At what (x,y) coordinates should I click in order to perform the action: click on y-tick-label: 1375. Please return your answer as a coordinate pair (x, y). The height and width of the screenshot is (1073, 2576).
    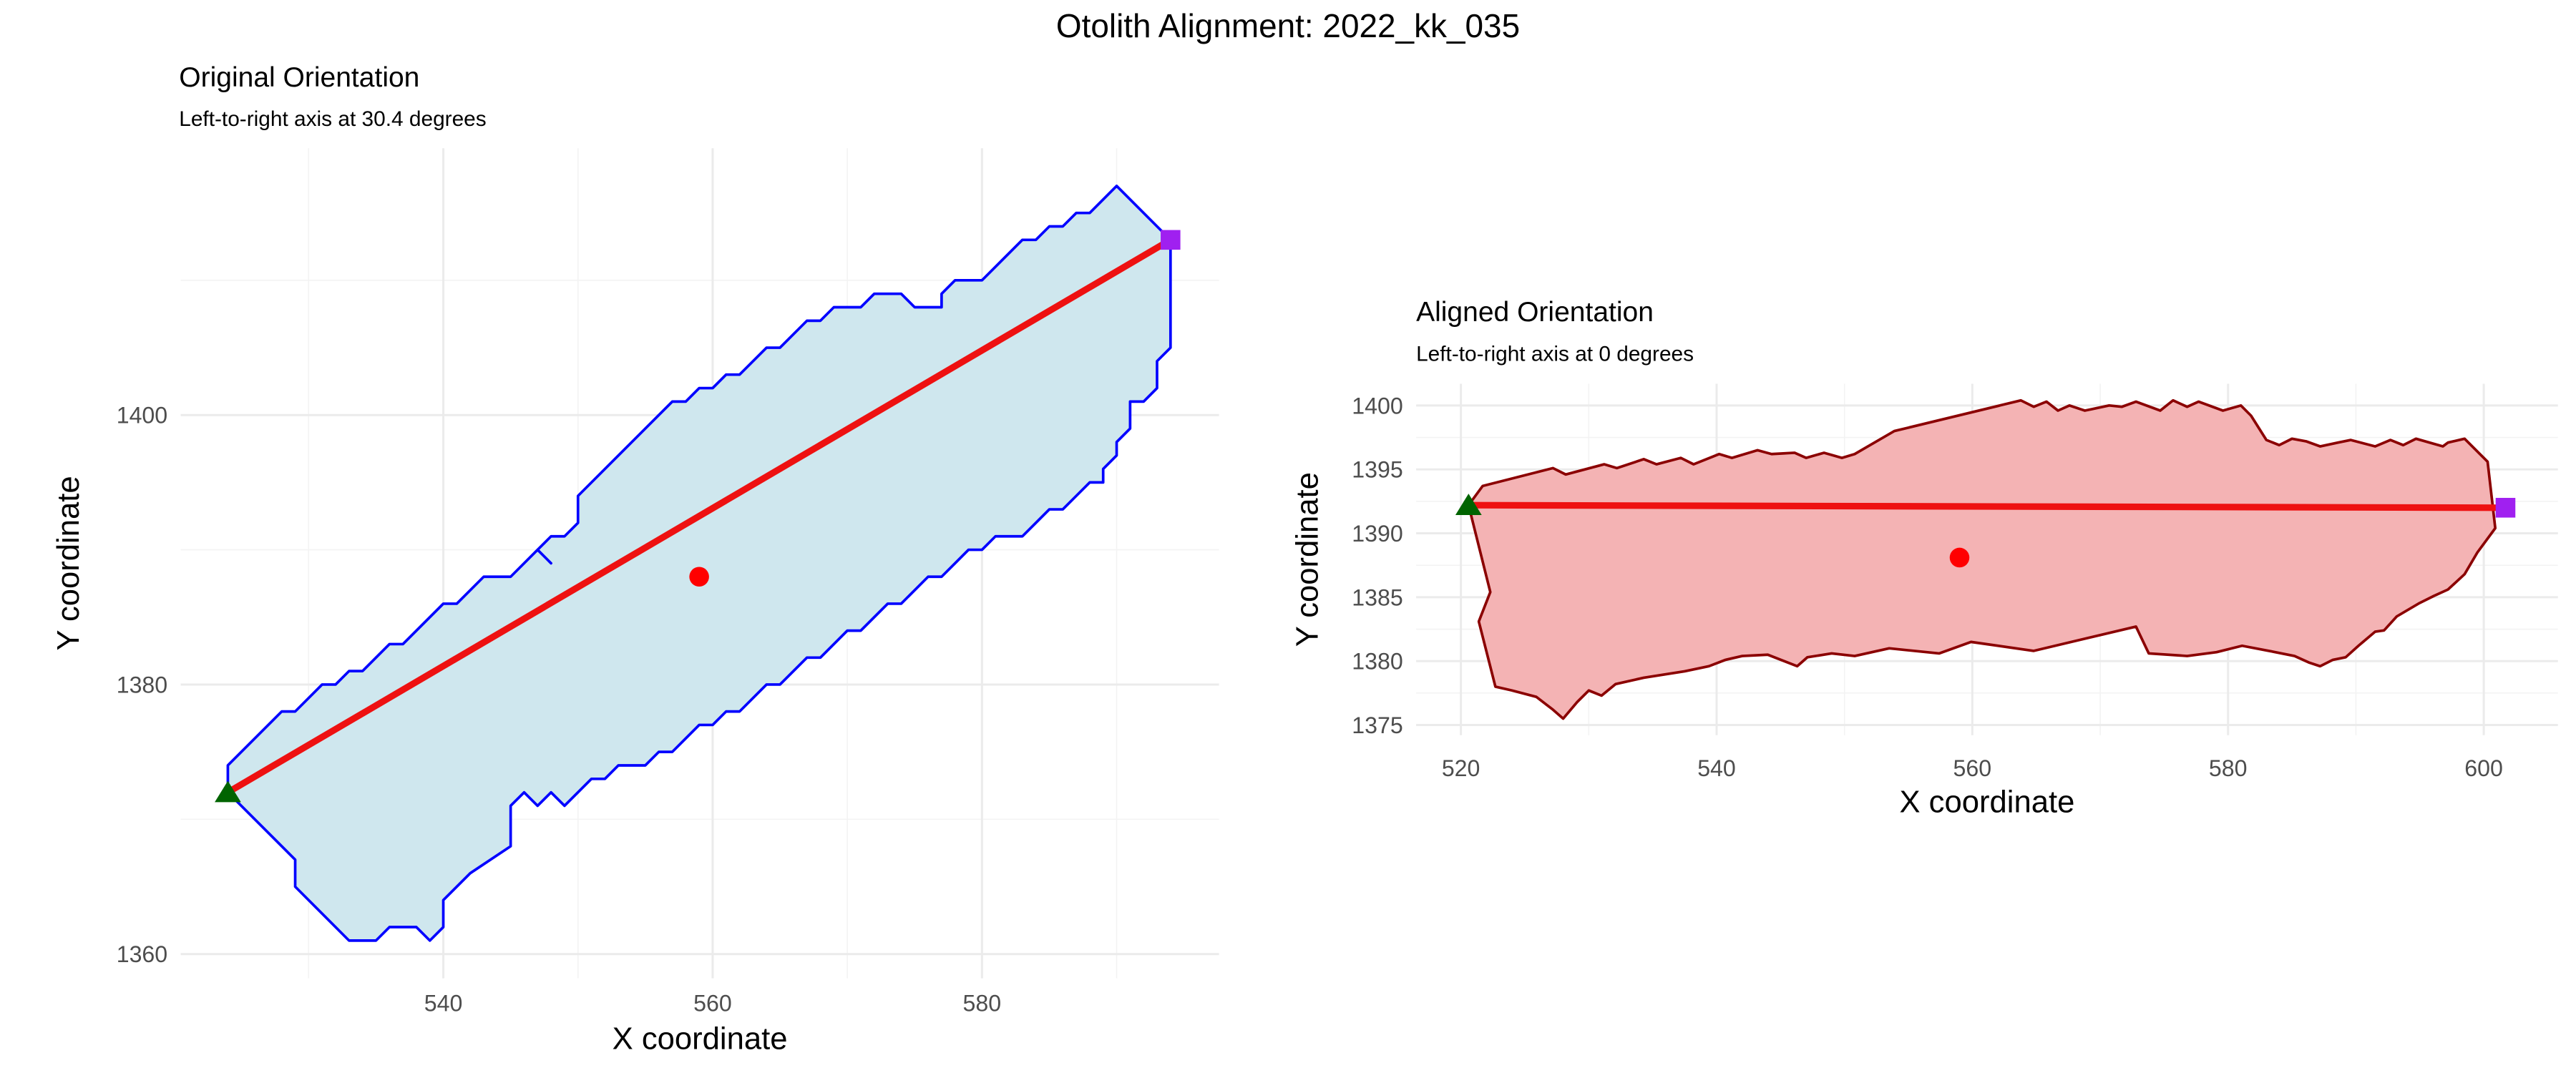
    Looking at the image, I should click on (1377, 725).